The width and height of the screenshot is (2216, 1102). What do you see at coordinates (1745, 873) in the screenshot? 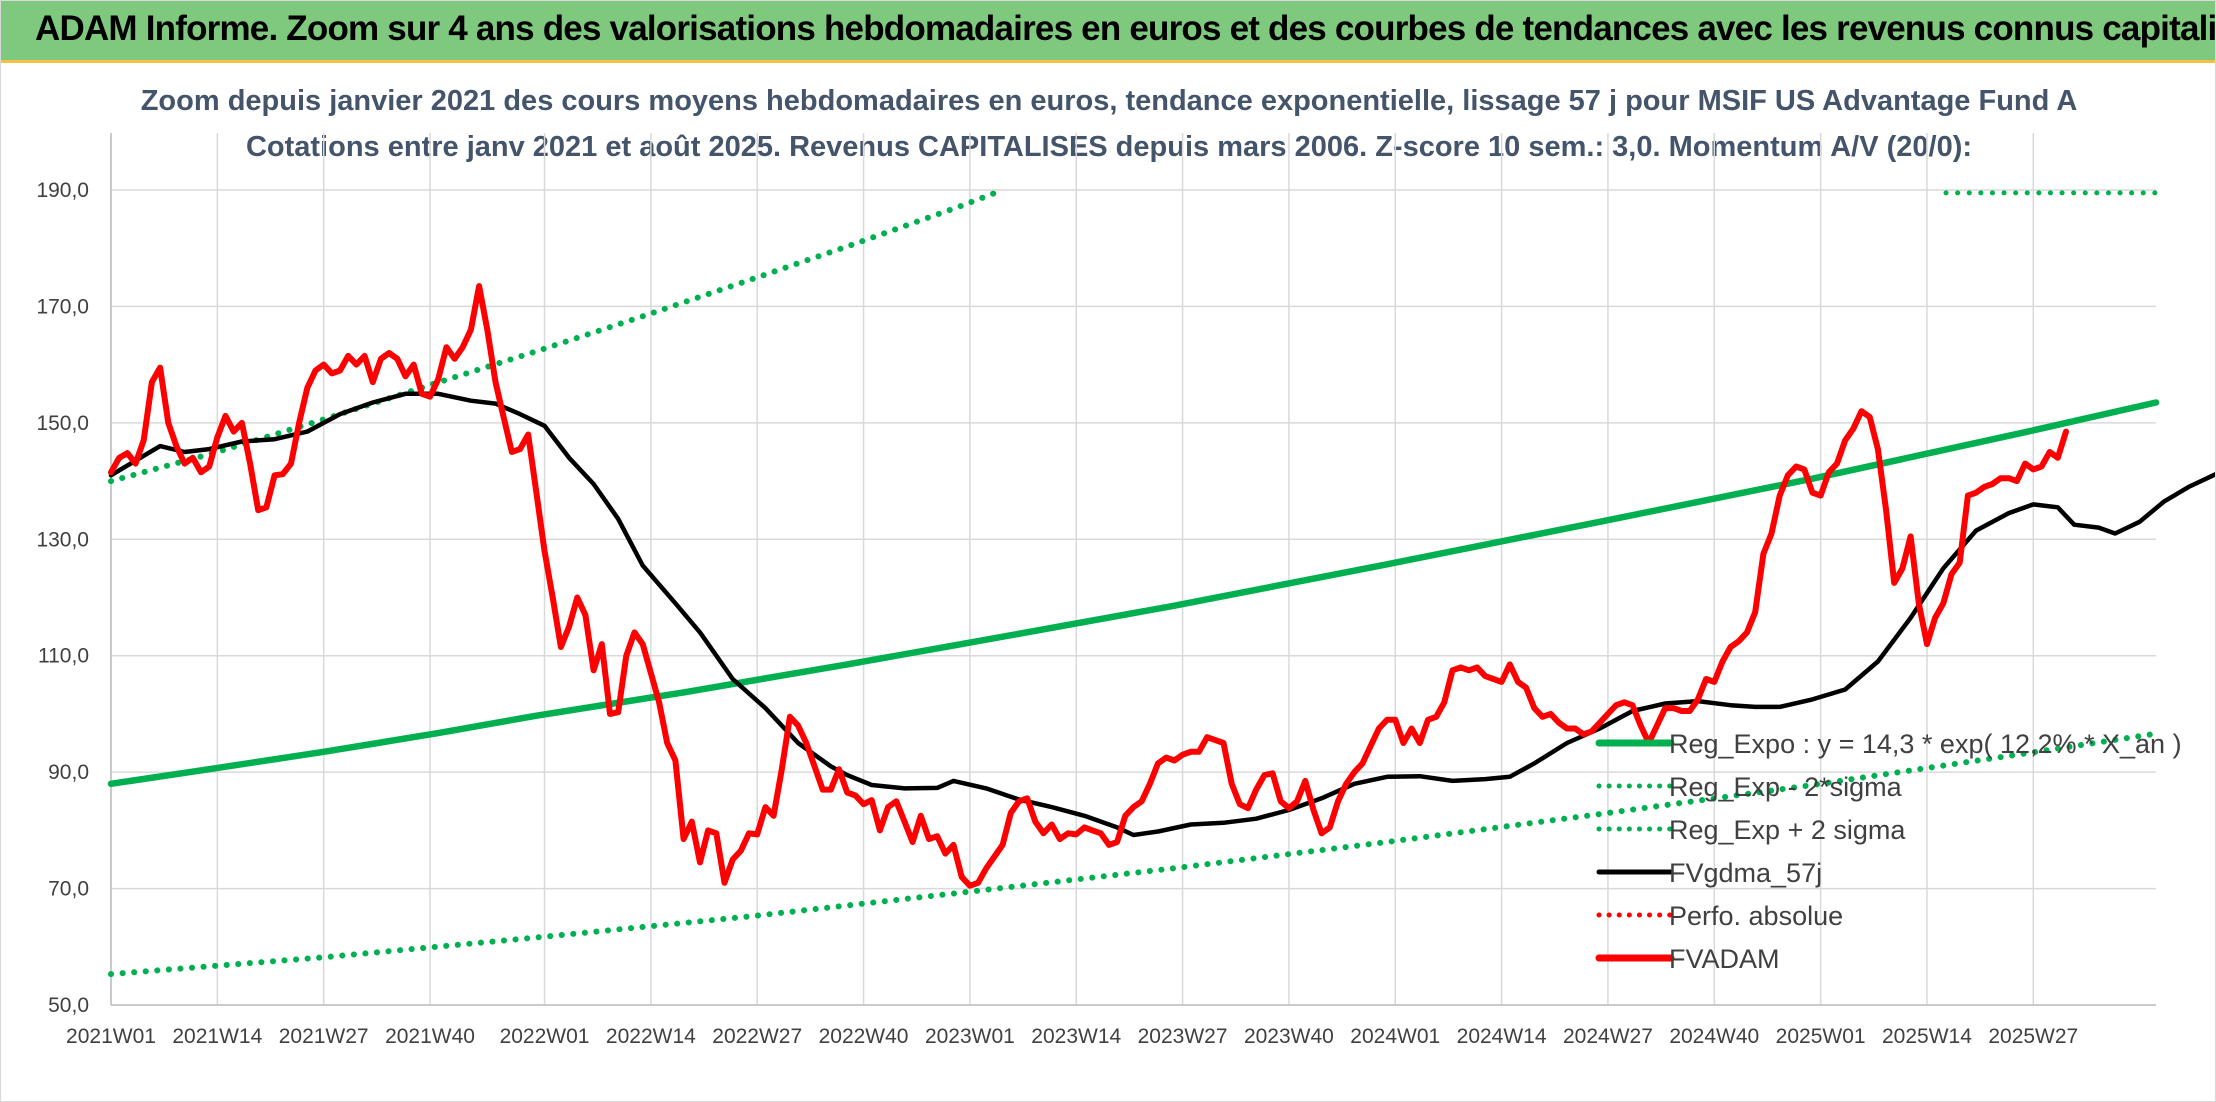
I see `legend-label: FVgdma_57j` at bounding box center [1745, 873].